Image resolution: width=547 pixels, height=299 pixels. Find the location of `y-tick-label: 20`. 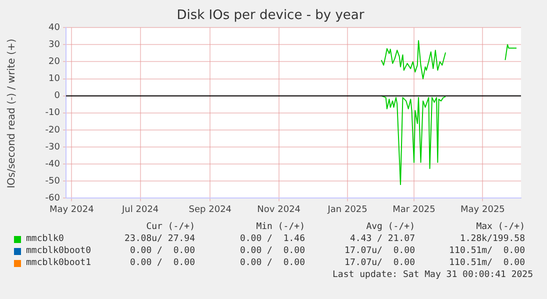

y-tick-label: 20 is located at coordinates (54, 62).